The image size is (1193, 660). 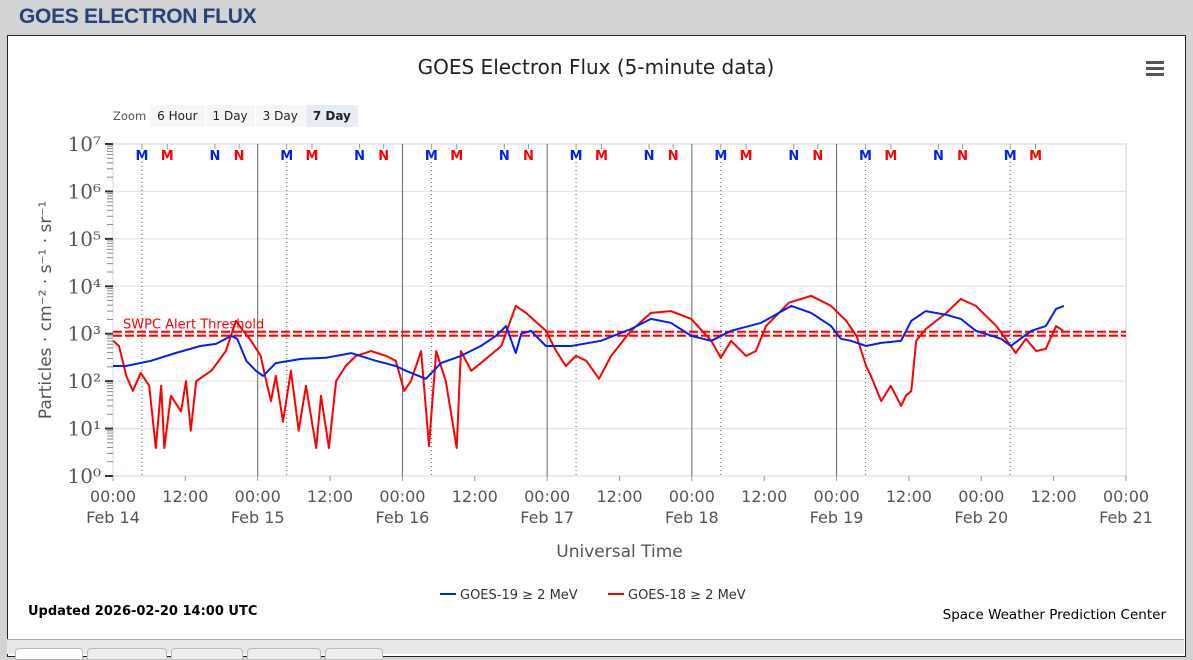 What do you see at coordinates (177, 116) in the screenshot?
I see `zoom-6-hour-button: 6 Hour` at bounding box center [177, 116].